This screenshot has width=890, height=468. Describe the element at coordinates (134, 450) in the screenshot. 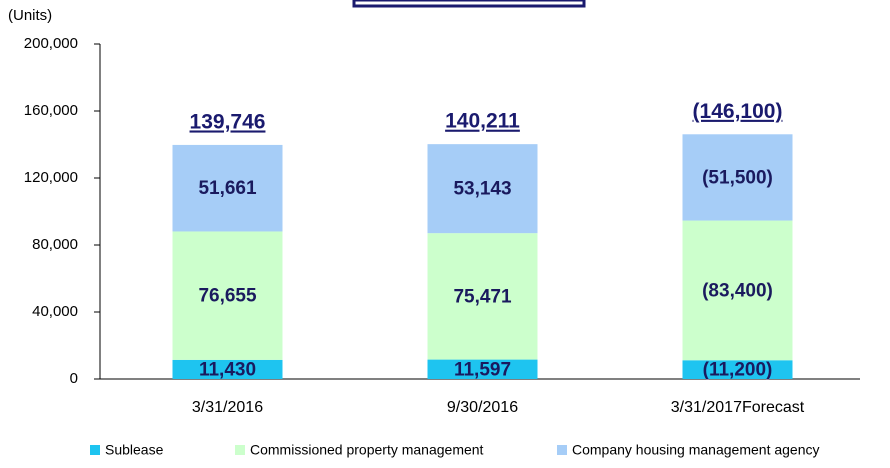

I see `legend-label: Sublease` at that location.